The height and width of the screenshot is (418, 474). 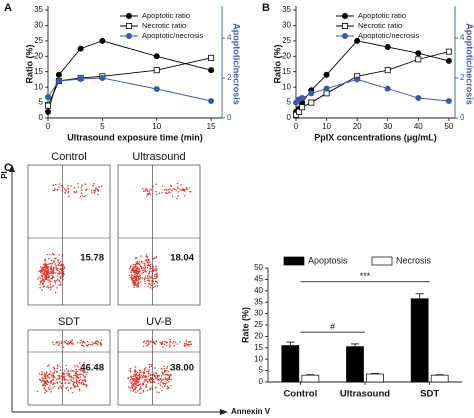 I want to click on x-tick-label: 15, so click(x=211, y=126).